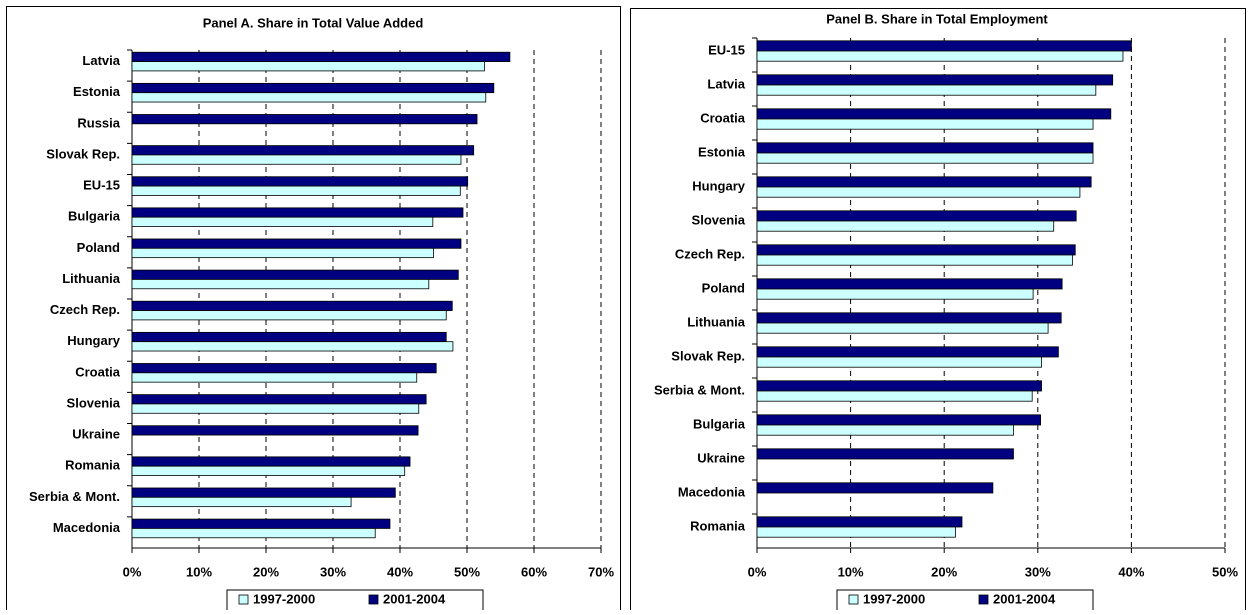 The image size is (1251, 615). I want to click on y-tick-label: Russia, so click(98, 122).